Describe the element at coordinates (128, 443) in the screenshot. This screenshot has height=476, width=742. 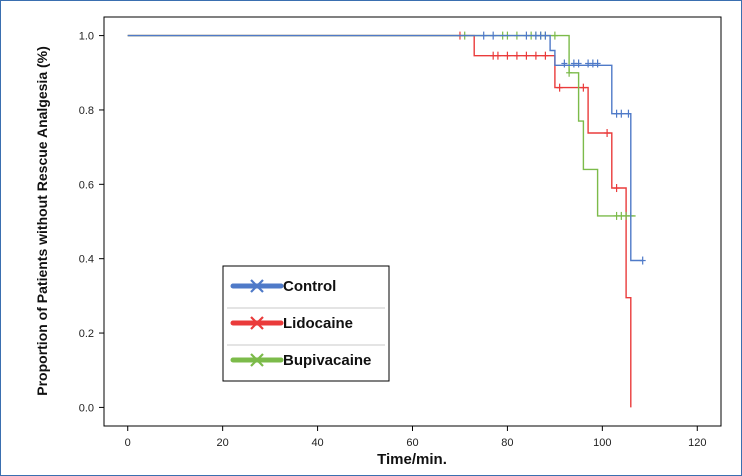
I see `x-tick-label: 0` at that location.